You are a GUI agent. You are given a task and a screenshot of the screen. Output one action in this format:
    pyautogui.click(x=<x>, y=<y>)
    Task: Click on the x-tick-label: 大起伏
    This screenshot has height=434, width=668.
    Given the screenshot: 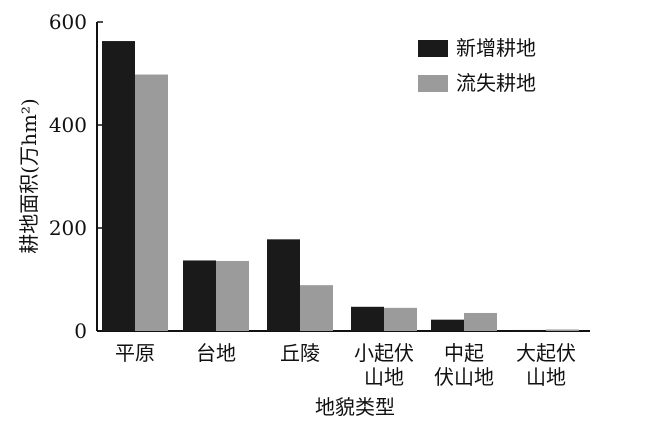 What is the action you would take?
    pyautogui.click(x=546, y=353)
    